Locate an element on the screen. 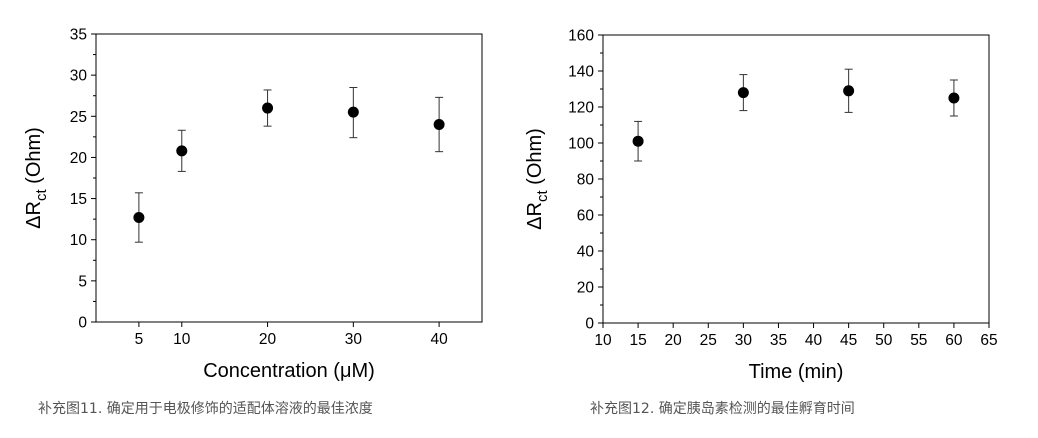 The width and height of the screenshot is (1038, 438). concentration-ytick-label: 20 is located at coordinates (79, 158).